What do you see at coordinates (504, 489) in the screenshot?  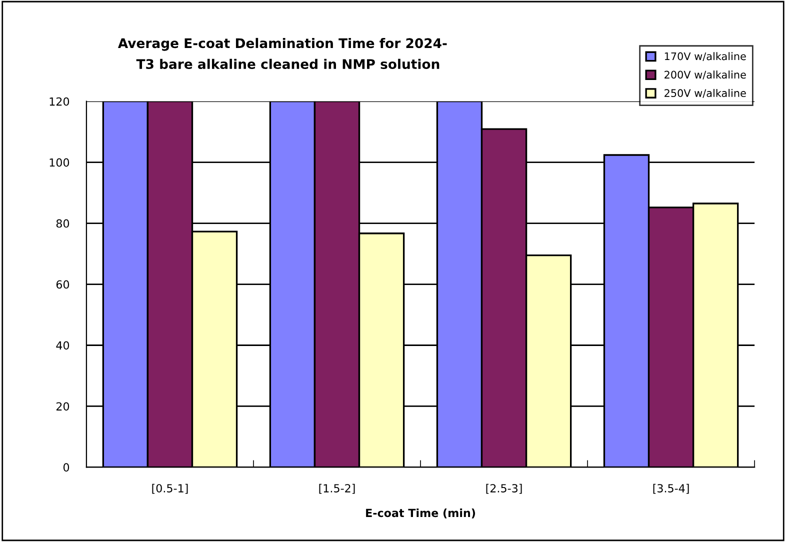 I see `x-tick-label: [2.5-3]` at bounding box center [504, 489].